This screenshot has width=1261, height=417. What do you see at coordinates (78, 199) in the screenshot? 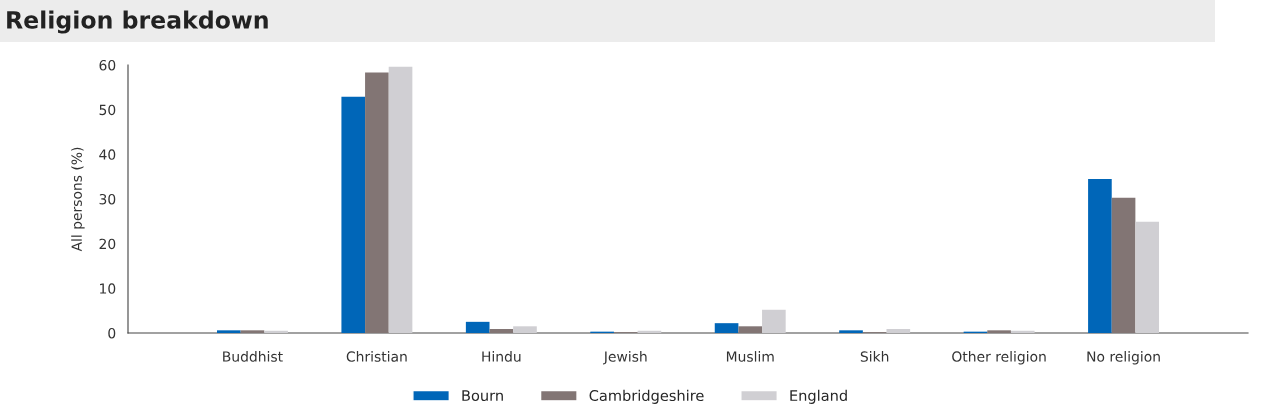
I see `y-axis-title: All persons (%)` at bounding box center [78, 199].